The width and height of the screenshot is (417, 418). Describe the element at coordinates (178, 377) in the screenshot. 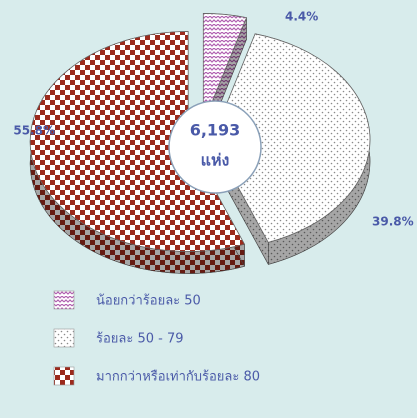

I see `legend-label: มากกว่าหรือเท่ากับร้อยละ 80` at that location.